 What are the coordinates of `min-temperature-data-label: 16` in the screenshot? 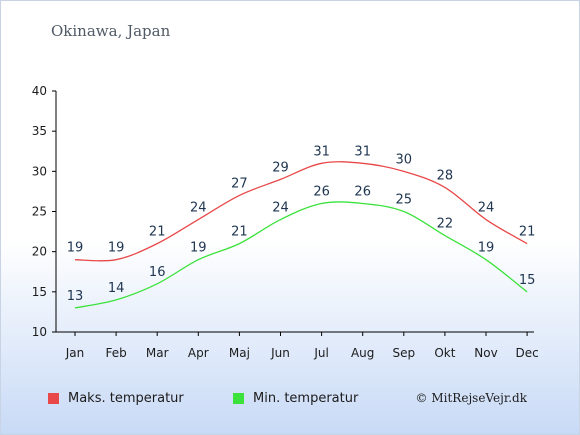 It's located at (157, 272).